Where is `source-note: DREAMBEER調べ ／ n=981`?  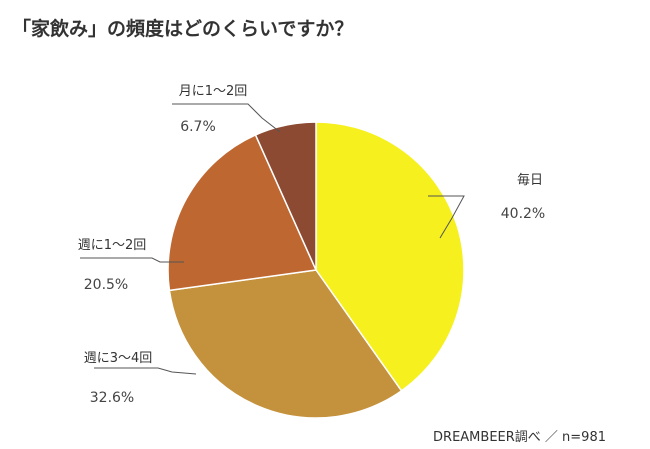 source-note: DREAMBEER調べ ／ n=981 is located at coordinates (519, 437).